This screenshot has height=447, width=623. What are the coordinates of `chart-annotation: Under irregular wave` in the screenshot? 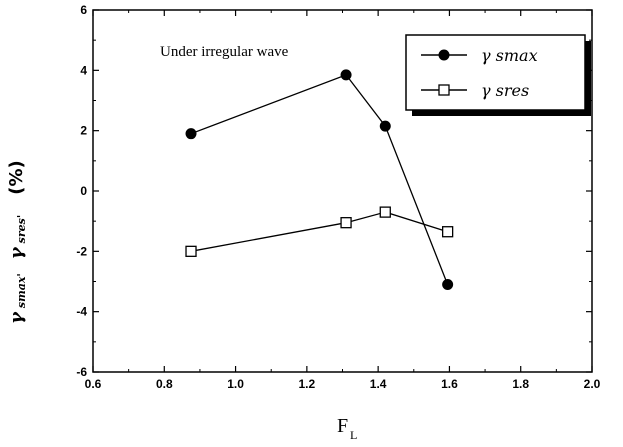 It's located at (224, 52).